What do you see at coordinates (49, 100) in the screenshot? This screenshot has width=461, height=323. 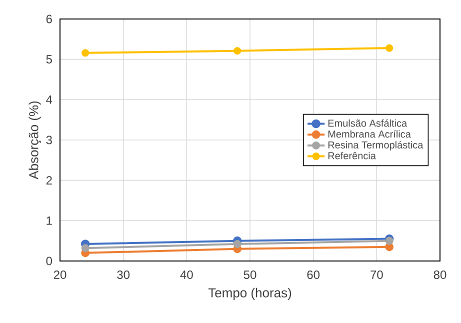 I see `y-tick-label: 4` at bounding box center [49, 100].